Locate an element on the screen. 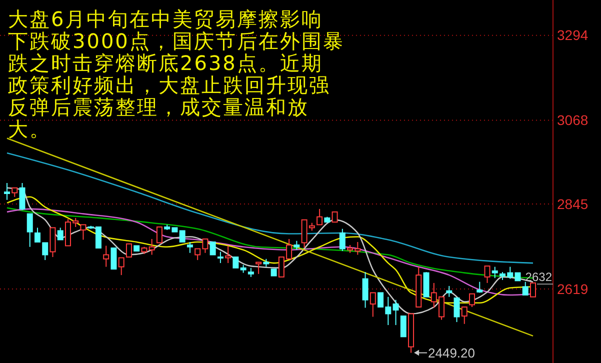 The width and height of the screenshot is (601, 363). annotation: 下跌破3000点，国庆节后在外围暴 is located at coordinates (176, 41).